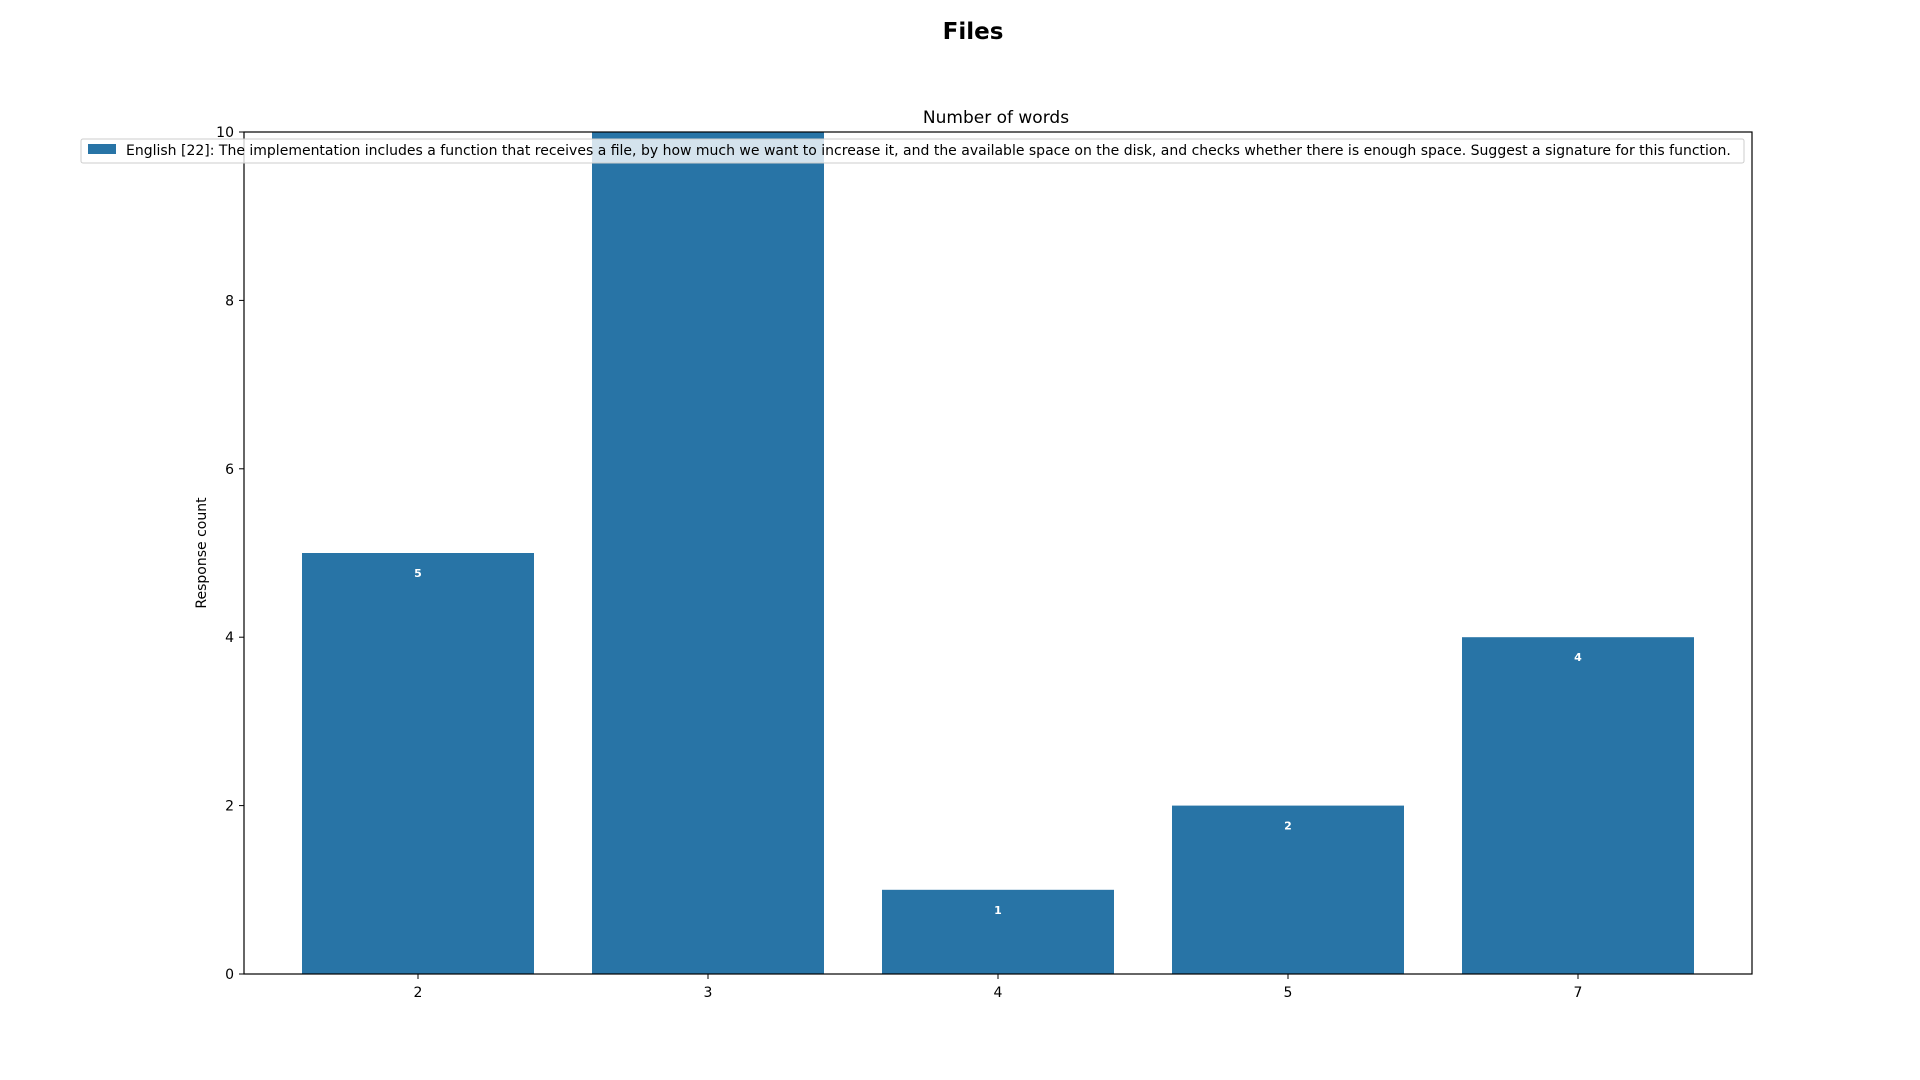 Image resolution: width=1920 pixels, height=1080 pixels. I want to click on legend-box, so click(912, 151).